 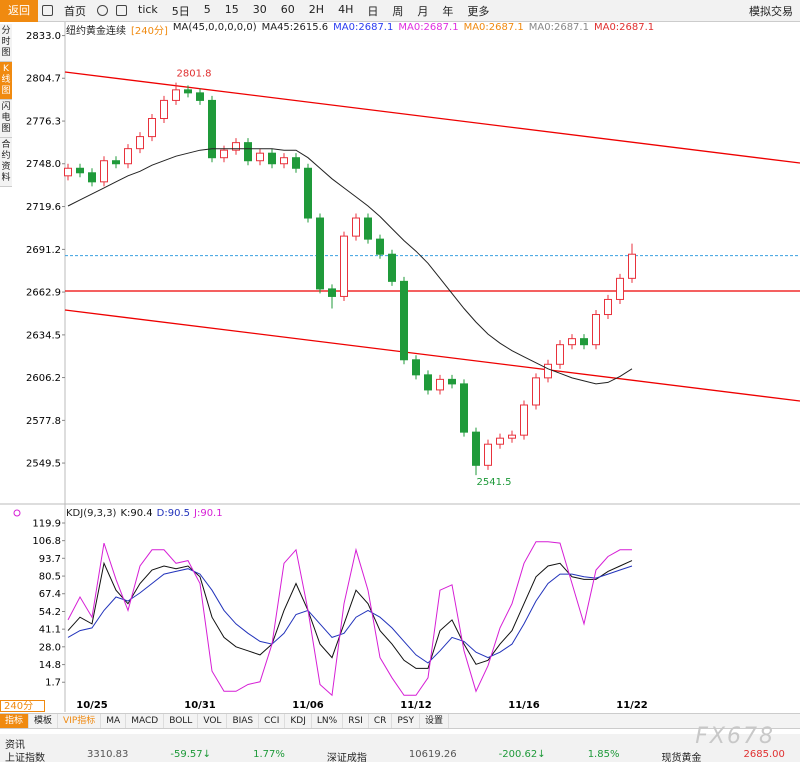 I want to click on x-tick-label: 11/06, so click(x=308, y=705).